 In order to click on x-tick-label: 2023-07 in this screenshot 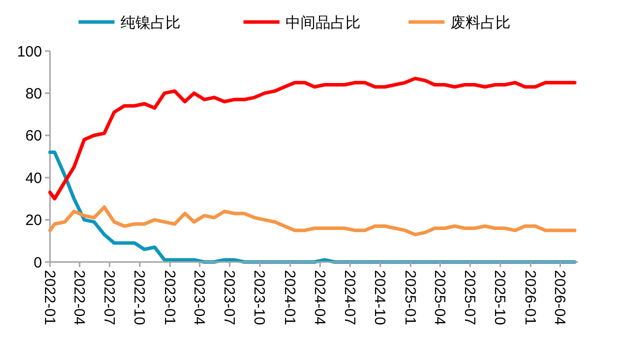, I will do `click(229, 298)`.